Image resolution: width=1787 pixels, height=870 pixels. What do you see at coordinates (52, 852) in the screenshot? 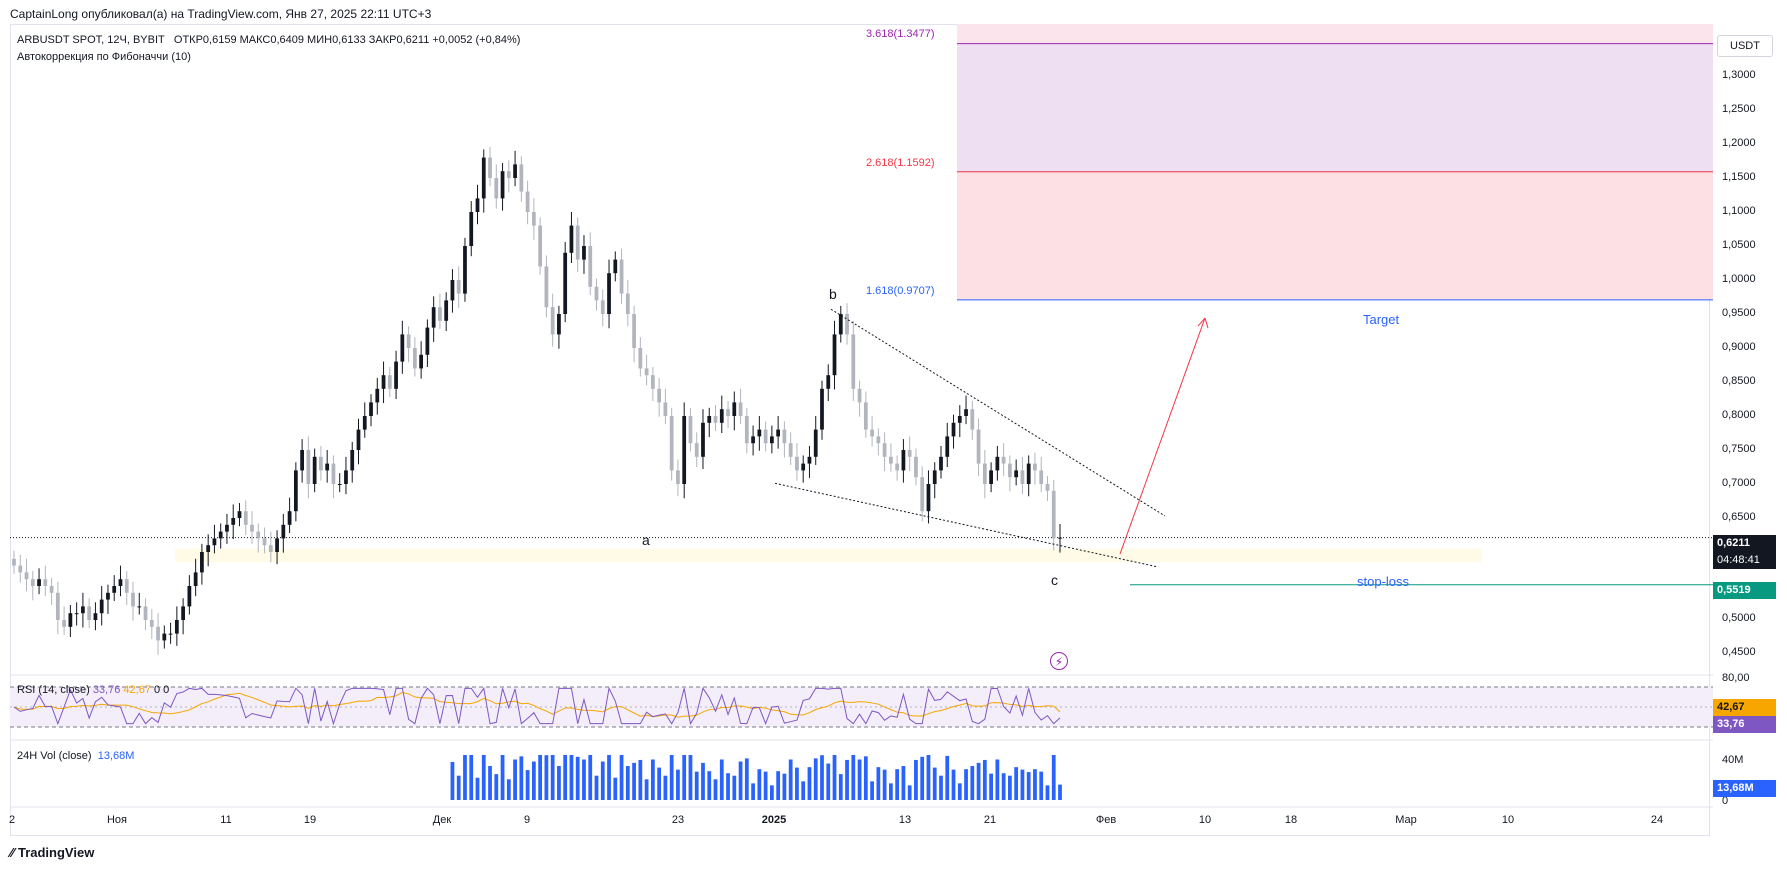
I see `tradingview-logo: ⁄⁄ TradingView` at bounding box center [52, 852].